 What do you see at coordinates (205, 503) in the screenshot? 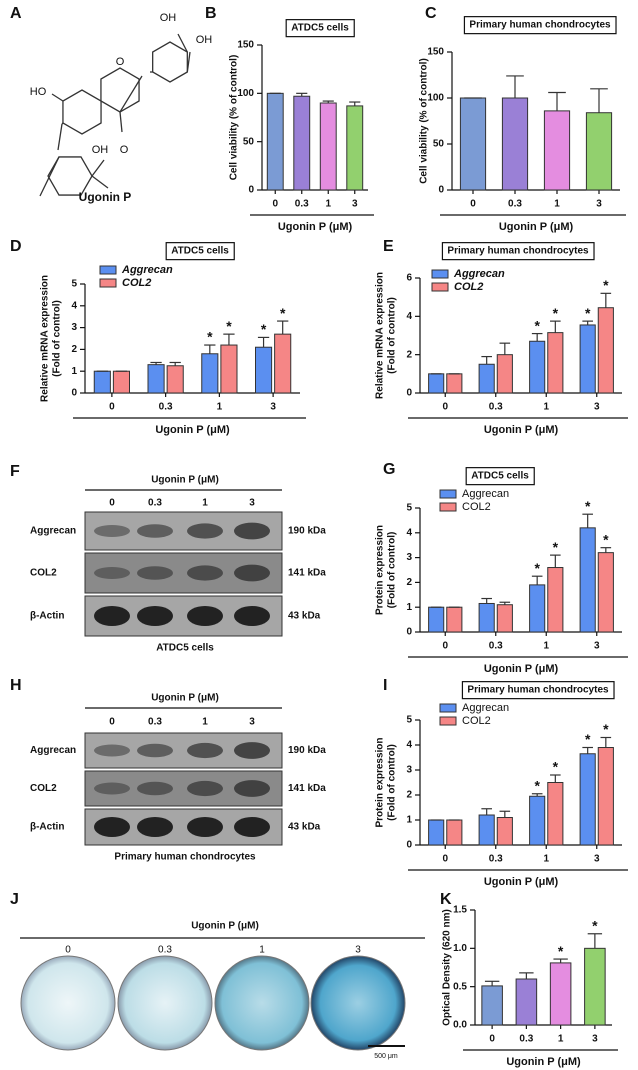
I see `lane-label: 1` at bounding box center [205, 503].